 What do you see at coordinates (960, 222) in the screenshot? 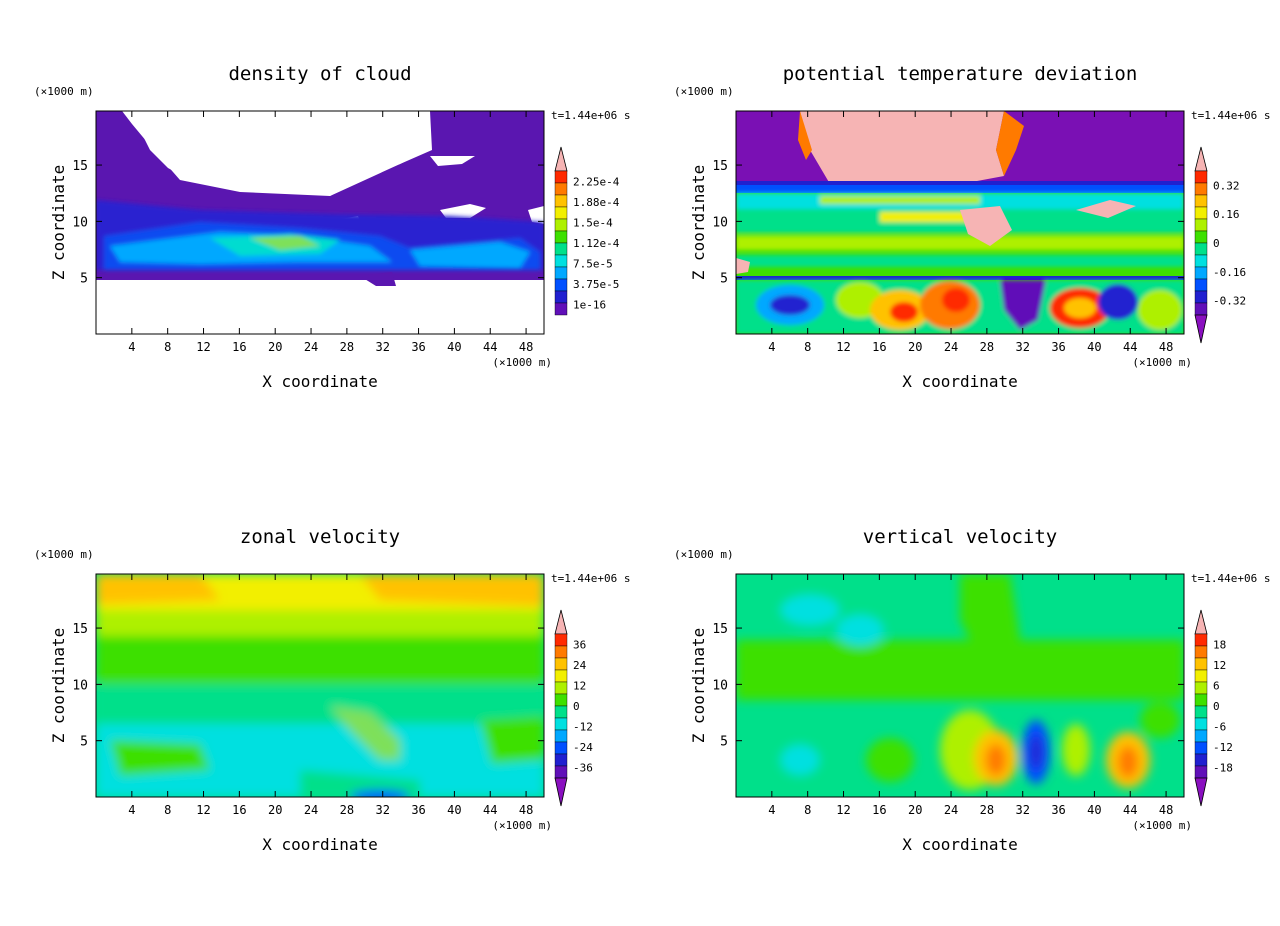
I see `panel-potential-temperature-deviation` at bounding box center [960, 222].